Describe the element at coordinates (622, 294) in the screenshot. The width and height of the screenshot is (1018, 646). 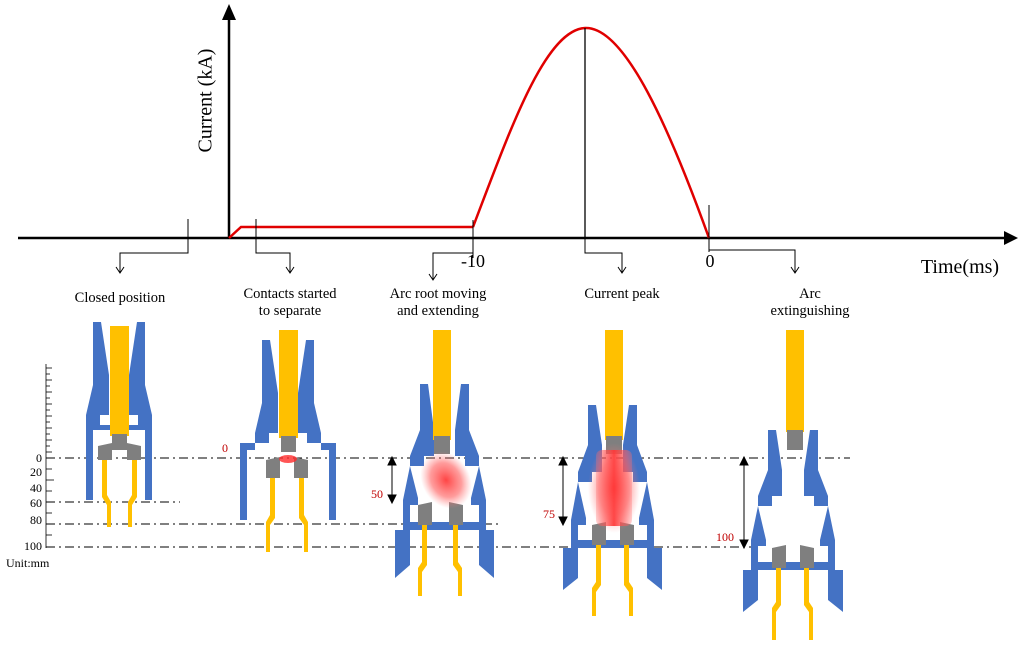
I see `stage-label-peak: Current peak` at that location.